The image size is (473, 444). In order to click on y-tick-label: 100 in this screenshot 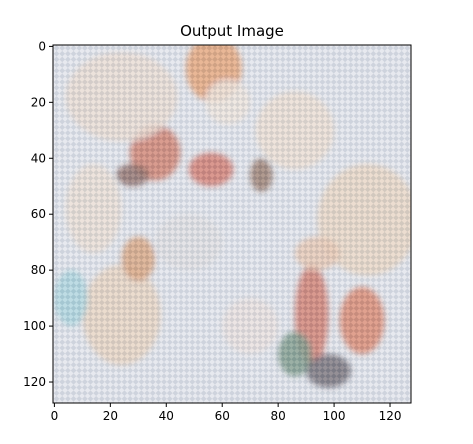, I will do `click(34, 326)`.